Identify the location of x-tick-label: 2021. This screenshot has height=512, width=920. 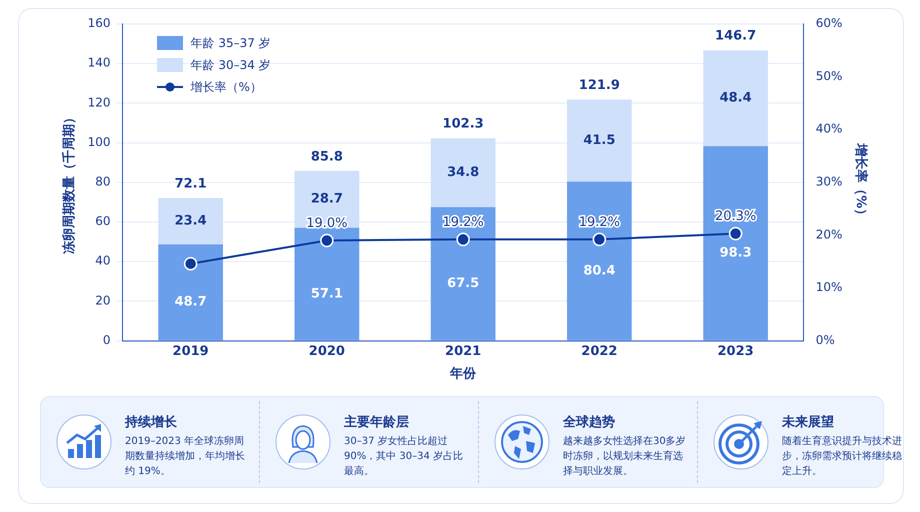
(463, 351).